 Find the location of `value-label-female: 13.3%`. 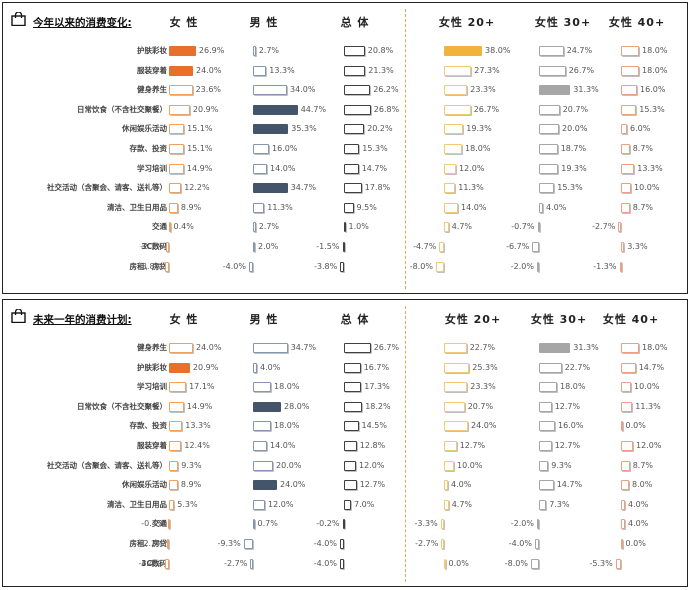

value-label-female: 13.3% is located at coordinates (198, 426).